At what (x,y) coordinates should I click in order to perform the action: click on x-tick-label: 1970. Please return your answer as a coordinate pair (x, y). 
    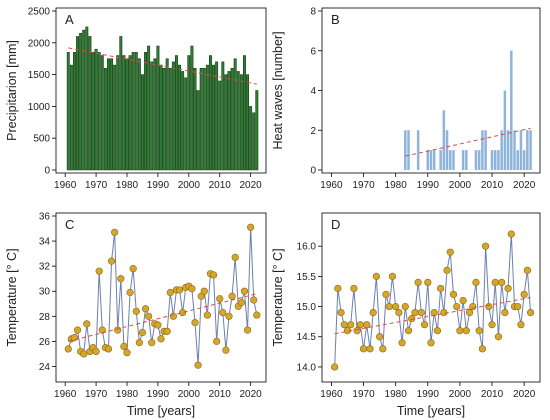
    Looking at the image, I should click on (96, 185).